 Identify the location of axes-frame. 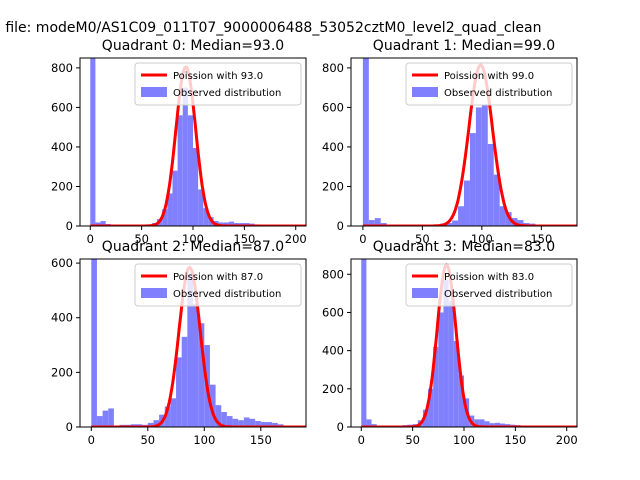
(193, 343).